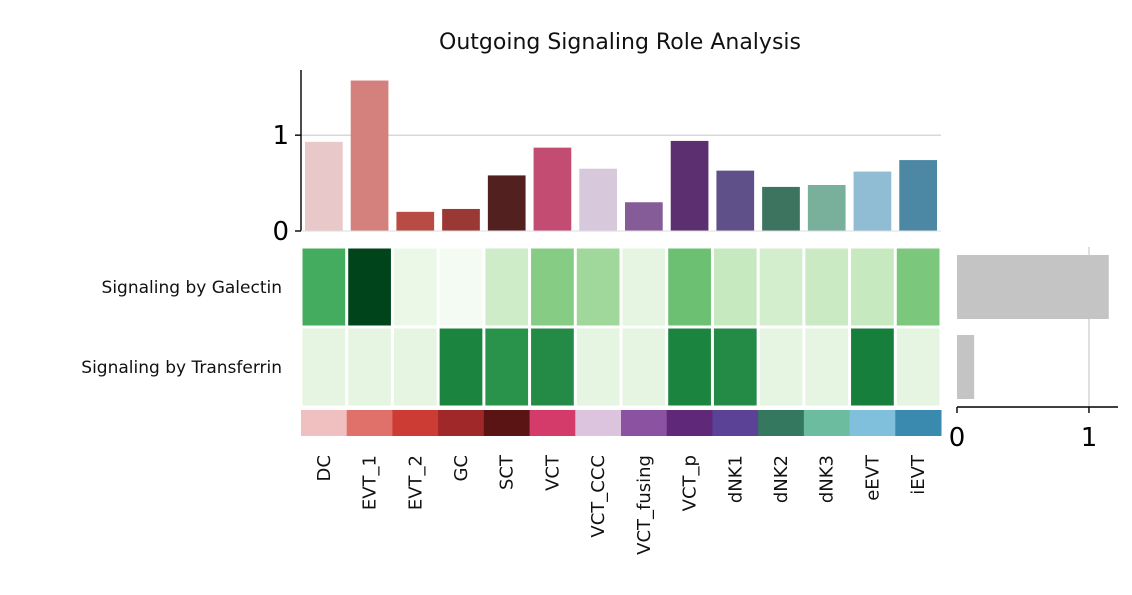 The height and width of the screenshot is (595, 1132). What do you see at coordinates (690, 483) in the screenshot?
I see `column-label: VCT_p` at bounding box center [690, 483].